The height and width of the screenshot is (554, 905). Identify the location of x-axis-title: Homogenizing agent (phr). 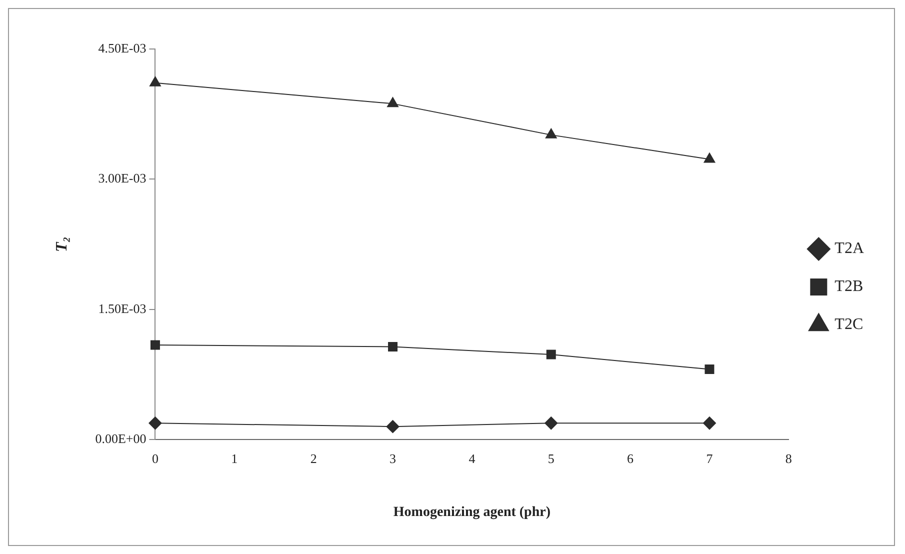
(472, 512).